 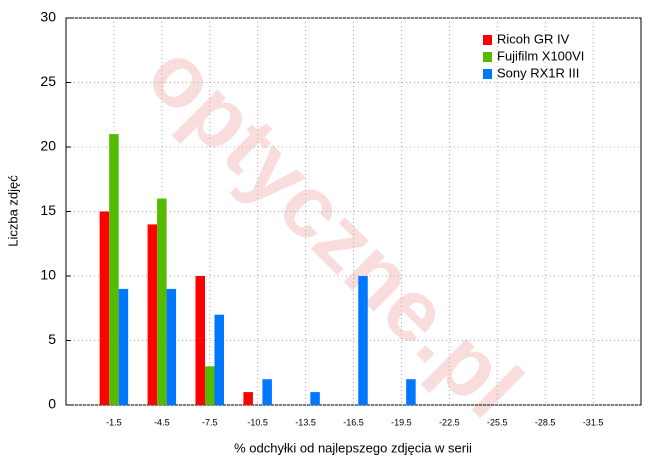 What do you see at coordinates (48, 210) in the screenshot?
I see `y-tick-label: 15` at bounding box center [48, 210].